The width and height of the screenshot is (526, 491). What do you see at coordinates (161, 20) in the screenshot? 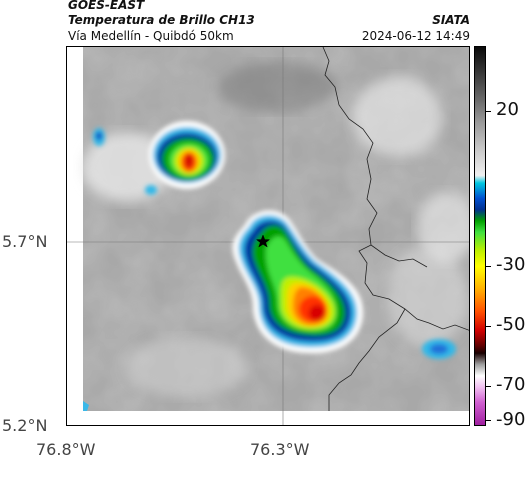
I see `product-title: Temperatura de Brillo CH13` at bounding box center [161, 20].